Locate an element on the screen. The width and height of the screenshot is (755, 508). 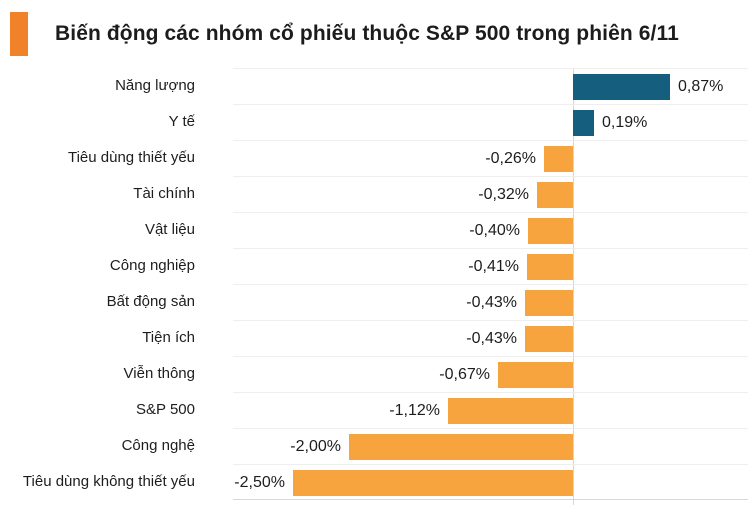
value-label: -2,00% is located at coordinates (315, 446).